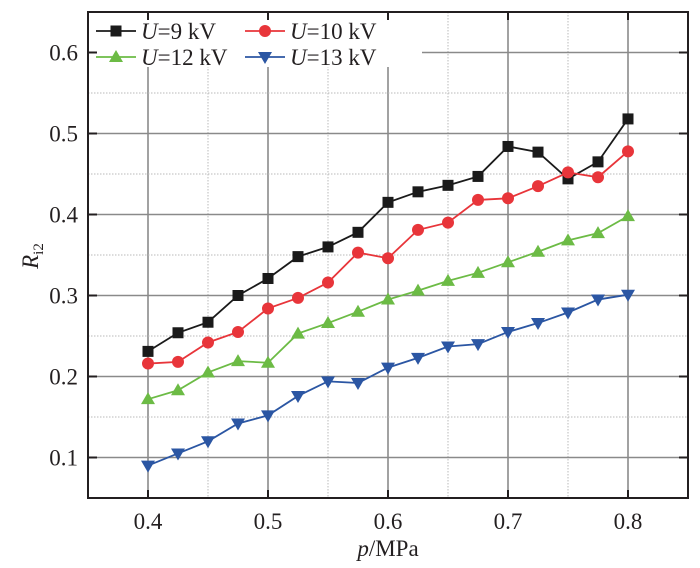 This screenshot has height=568, width=700. Describe the element at coordinates (63, 256) in the screenshot. I see `y-tick-labels: 0.1 0.2 0.3 0.4 0.5 0.6` at that location.